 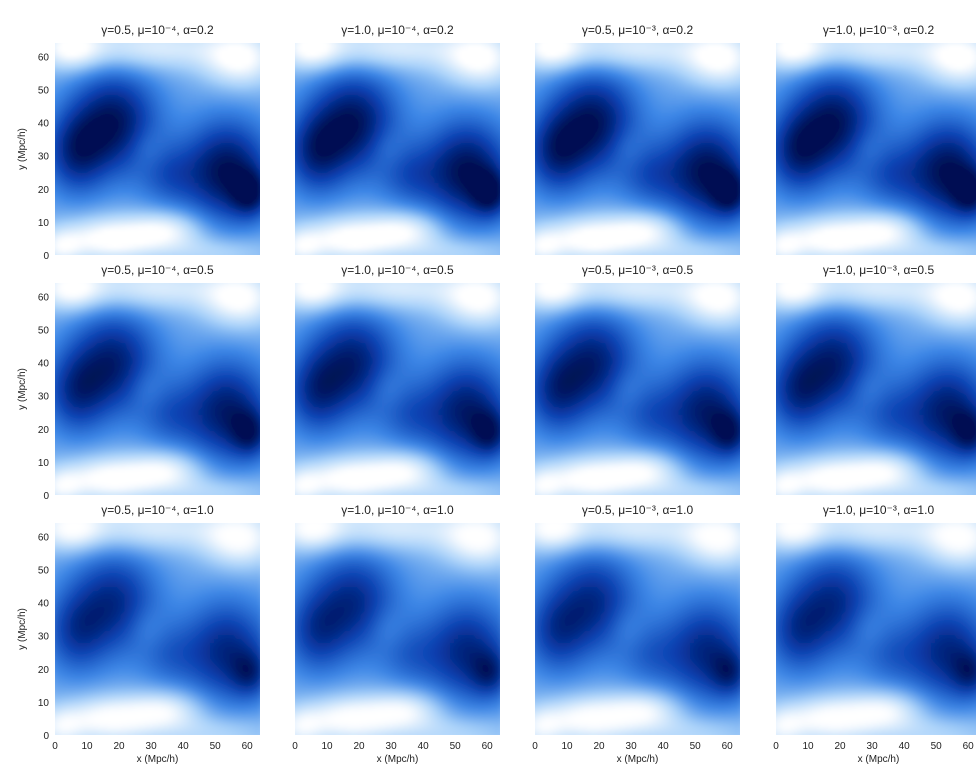 I want to click on panel-title: γ=1.0, μ=10⁻⁴, α=0.2, so click(x=397, y=30).